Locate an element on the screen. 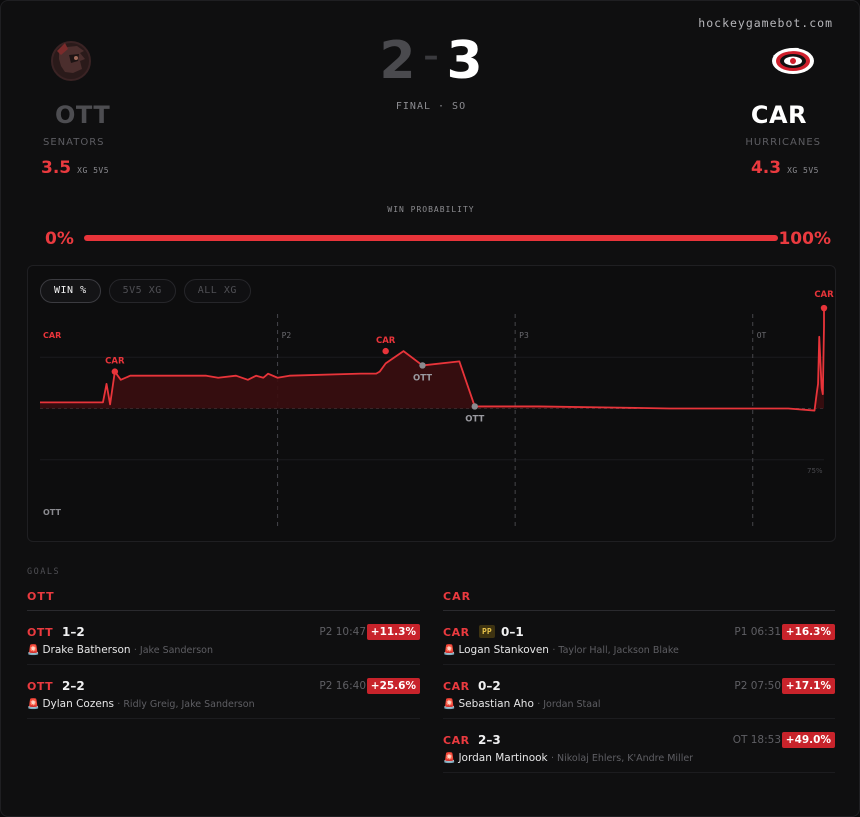 Image resolution: width=860 pixels, height=817 pixels. home-name: SENATORS is located at coordinates (74, 142).